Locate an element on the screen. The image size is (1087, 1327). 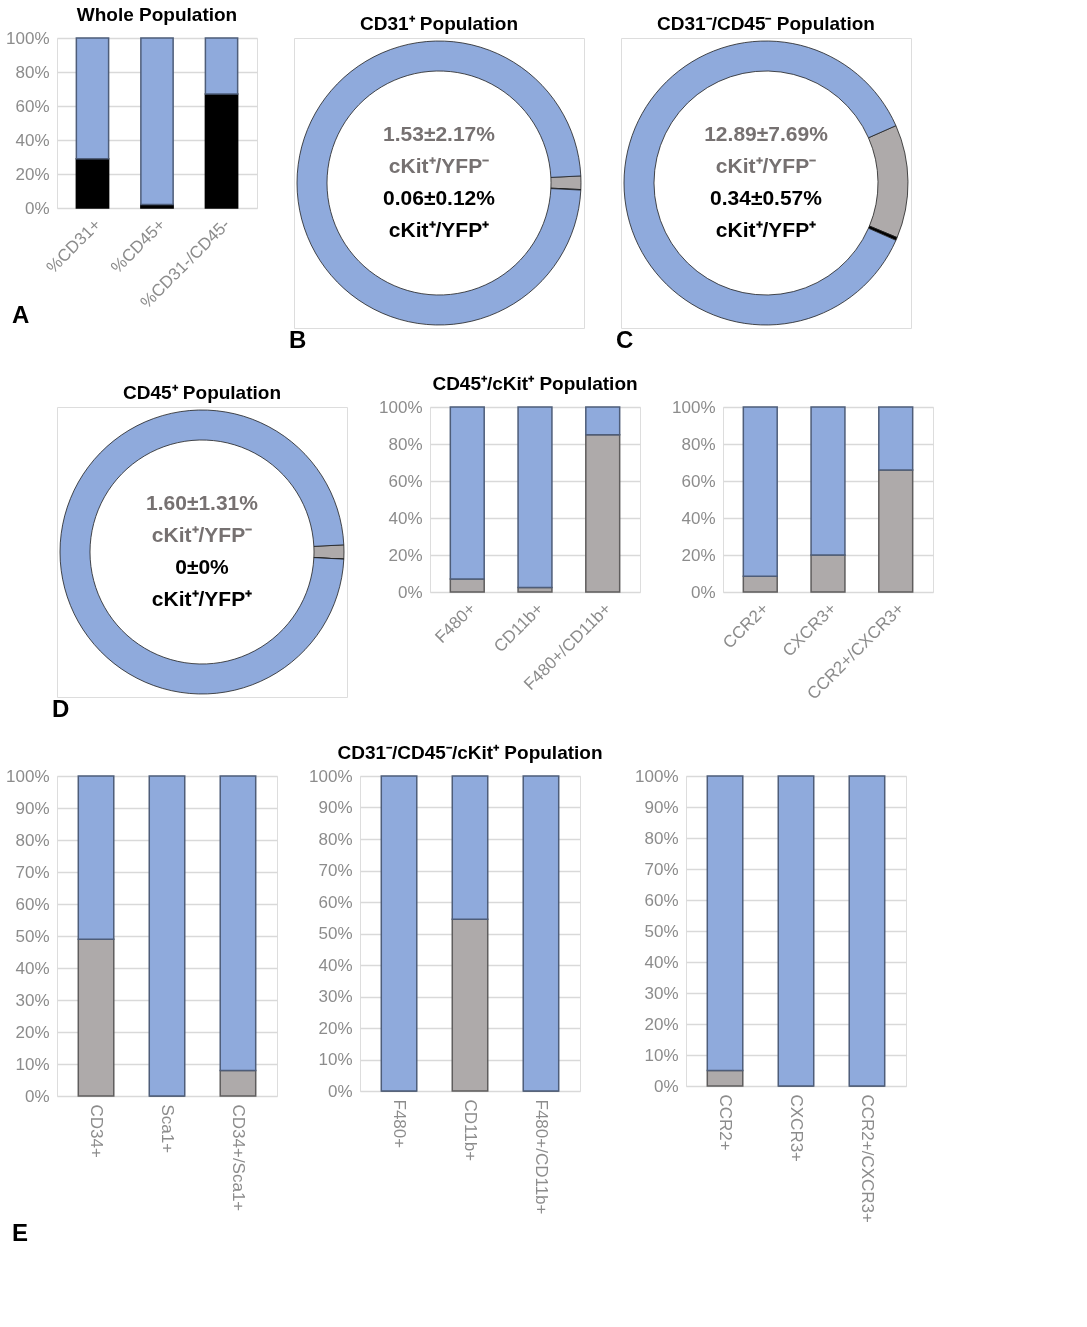
chart-title: CD31⁻/CD45⁻ Population is located at coordinates (766, 23).